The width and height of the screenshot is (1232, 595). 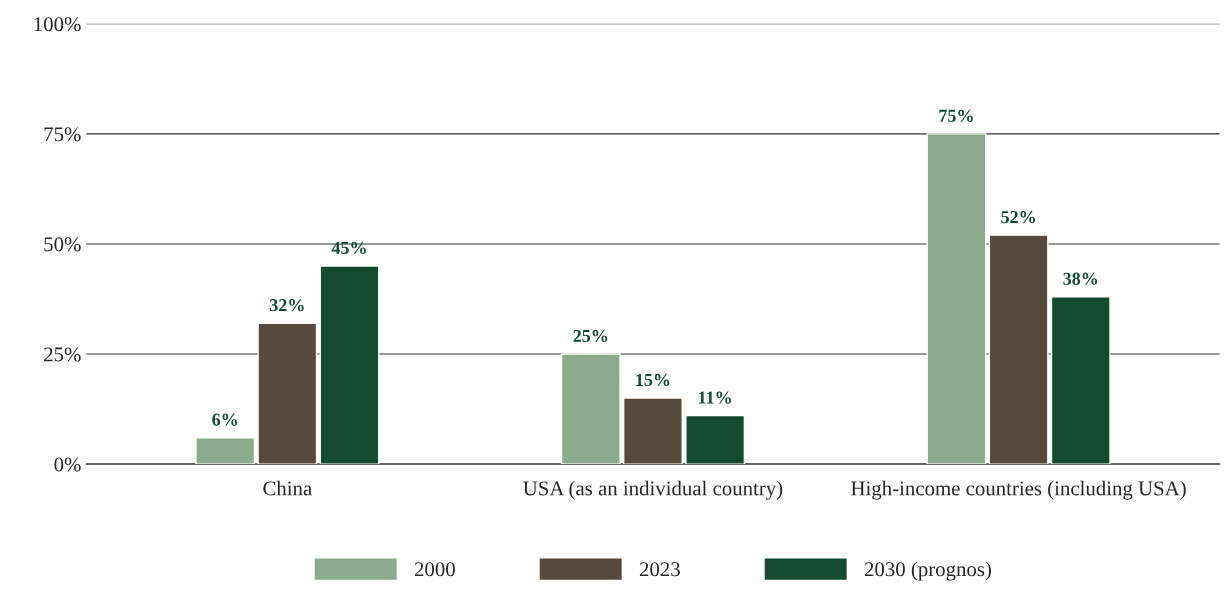 I want to click on legend-label: 2030 (prognos), so click(x=927, y=571).